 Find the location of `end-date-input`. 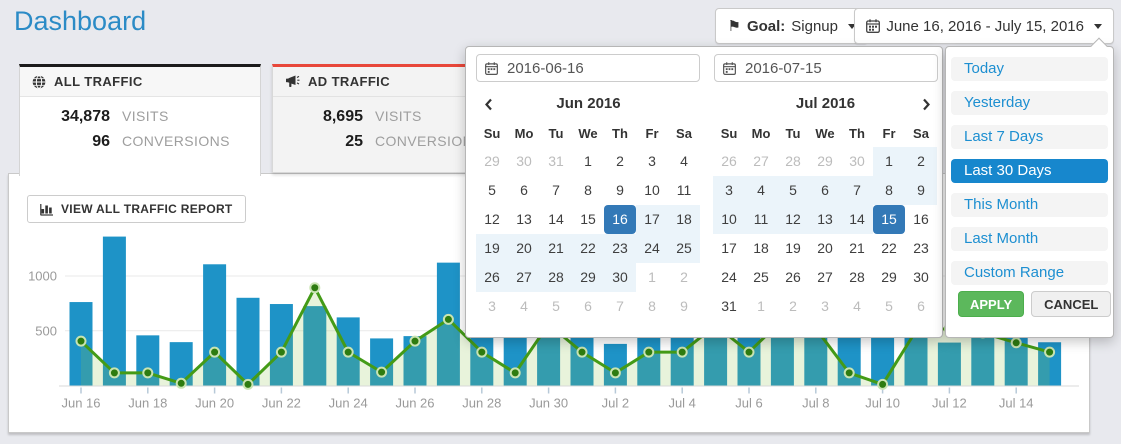

end-date-input is located at coordinates (836, 68).